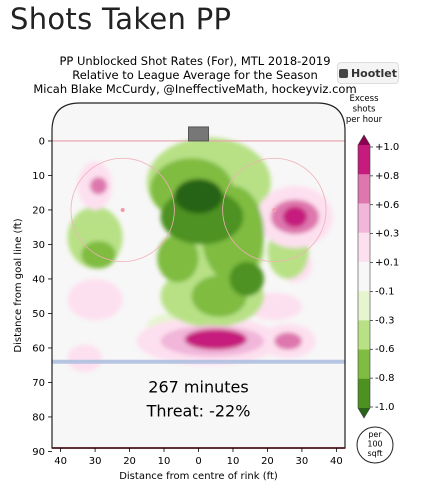  I want to click on faceoff-circle-right, so click(274, 210).